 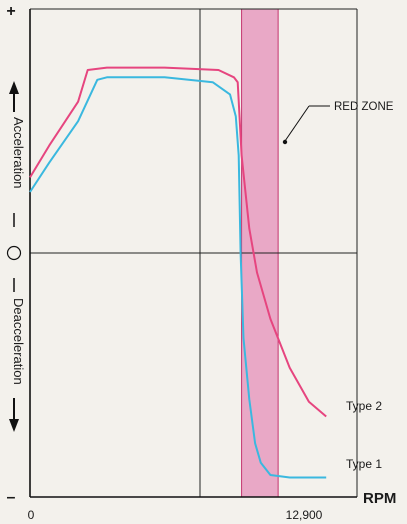 I want to click on x-axis-label: RPM, so click(x=379, y=498).